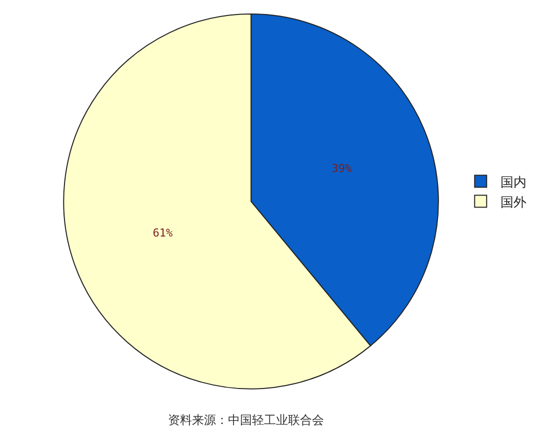  Describe the element at coordinates (513, 182) in the screenshot. I see `legend-label: 国内` at that location.